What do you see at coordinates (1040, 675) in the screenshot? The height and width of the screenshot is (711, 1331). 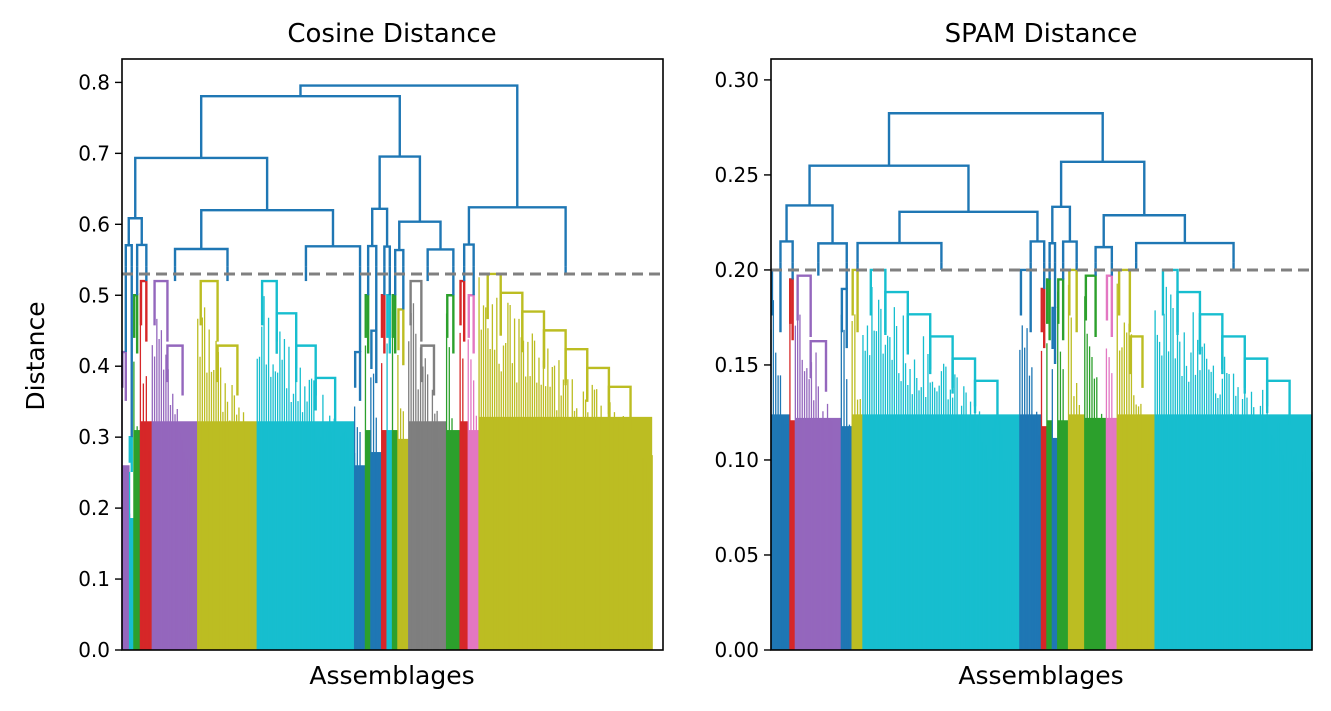 I see `x-axis-label: Assemblages` at bounding box center [1040, 675].